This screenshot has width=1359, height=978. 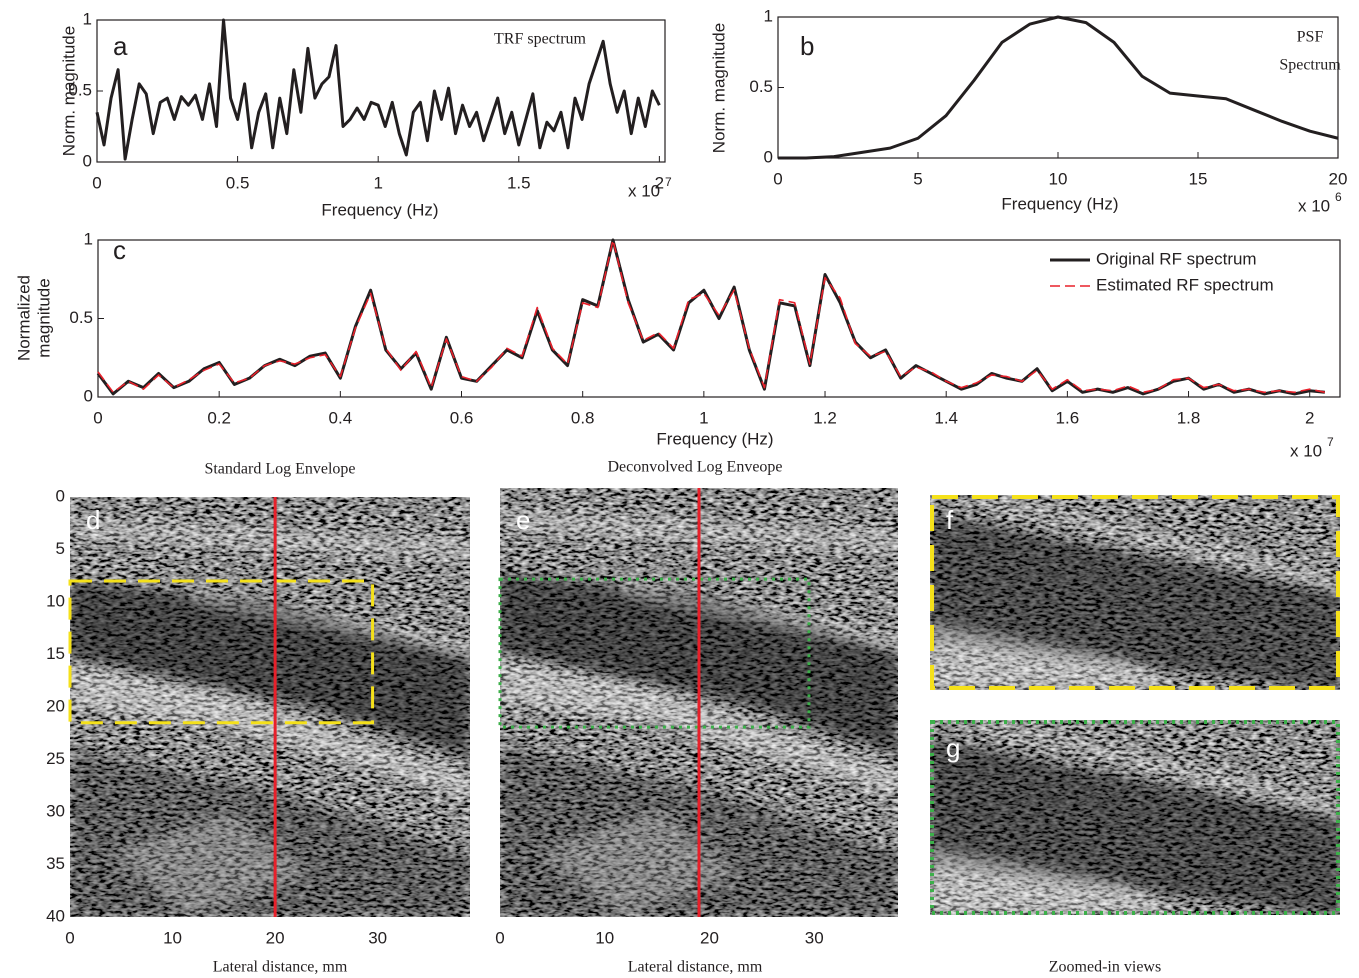 I want to click on image-title: Standard Log Envelope, so click(x=279, y=469).